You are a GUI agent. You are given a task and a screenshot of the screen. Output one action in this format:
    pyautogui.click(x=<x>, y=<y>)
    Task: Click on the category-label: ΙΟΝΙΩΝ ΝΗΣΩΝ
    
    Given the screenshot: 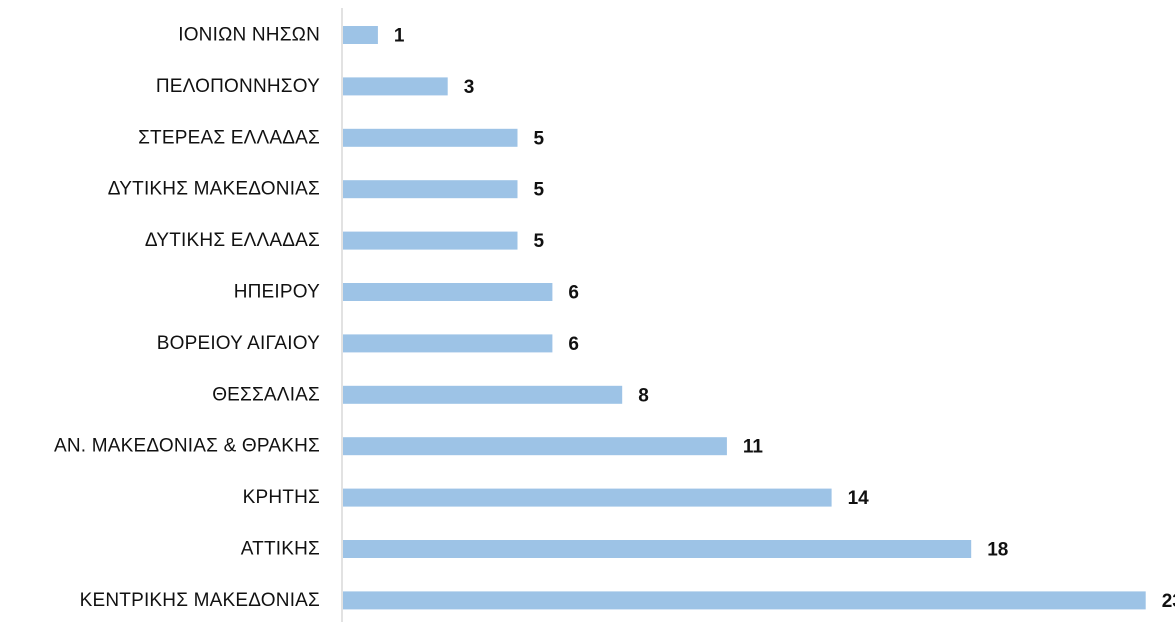 What is the action you would take?
    pyautogui.click(x=249, y=35)
    